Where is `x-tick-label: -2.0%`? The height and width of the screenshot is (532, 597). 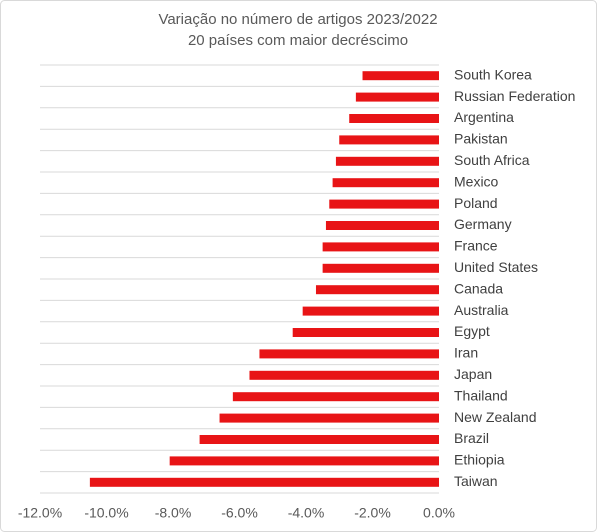 x-tick-label: -2.0% is located at coordinates (372, 513).